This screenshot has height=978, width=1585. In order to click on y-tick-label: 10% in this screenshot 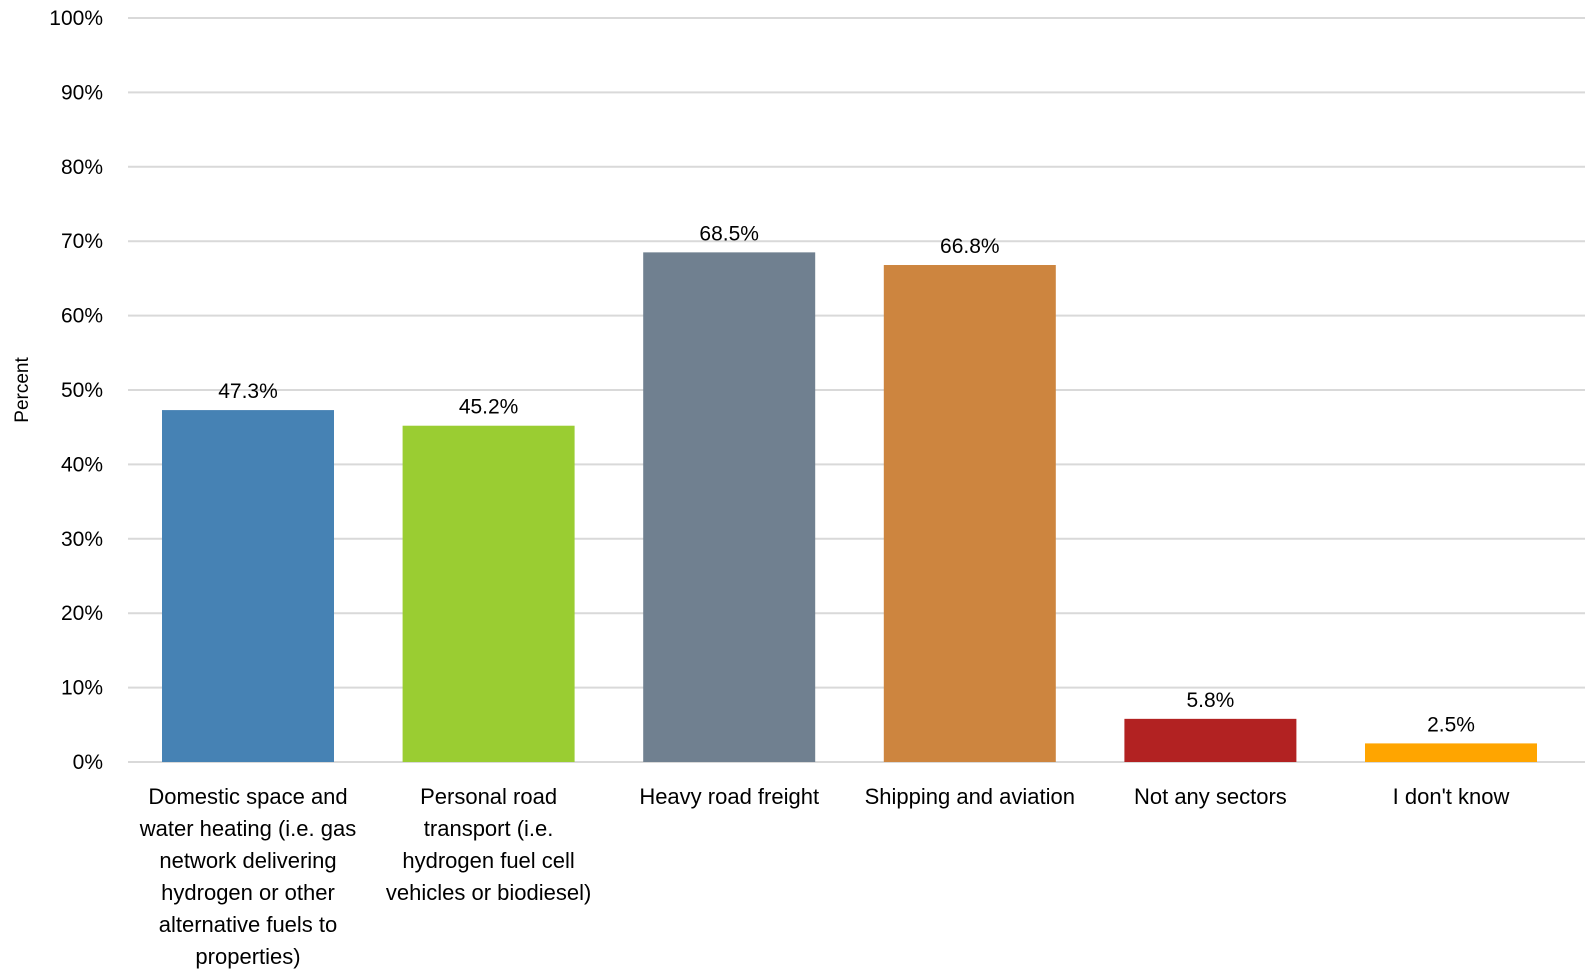, I will do `click(82, 688)`.